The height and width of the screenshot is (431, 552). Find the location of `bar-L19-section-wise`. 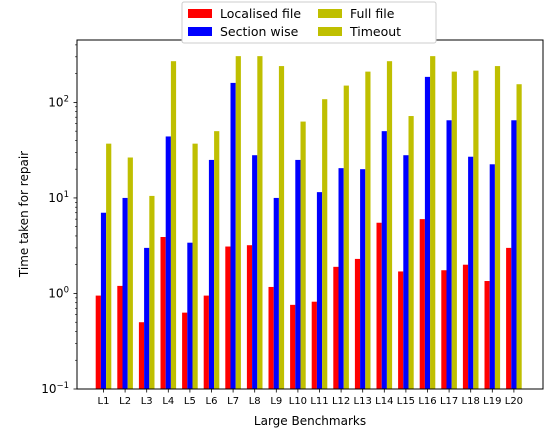

bar-L19-section-wise is located at coordinates (492, 276).